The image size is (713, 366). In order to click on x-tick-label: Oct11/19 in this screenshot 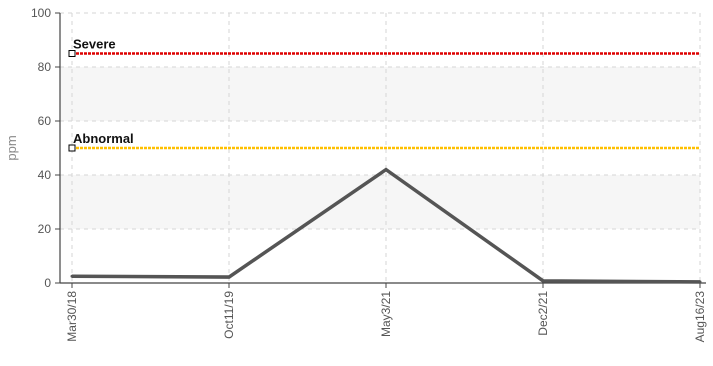, I will do `click(229, 315)`.